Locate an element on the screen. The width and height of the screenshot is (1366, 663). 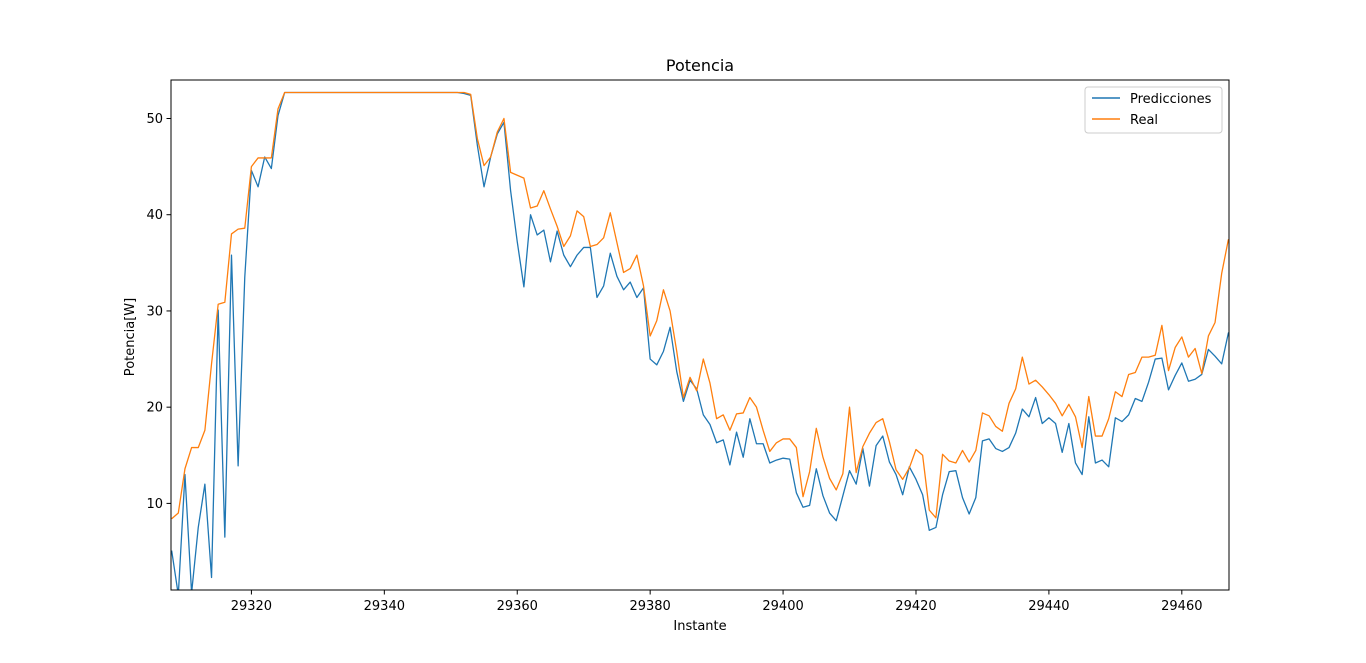
x-tick-label: 29440 is located at coordinates (1048, 606).